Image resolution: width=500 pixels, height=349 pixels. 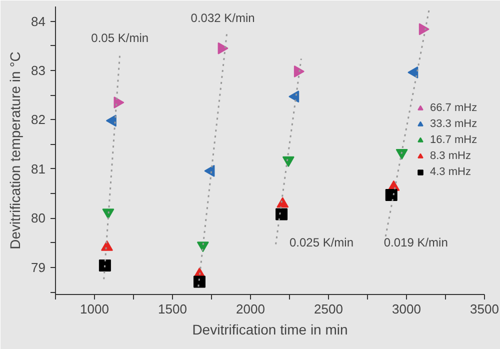 I want to click on annotation: 0.025 K/min, so click(x=321, y=243).